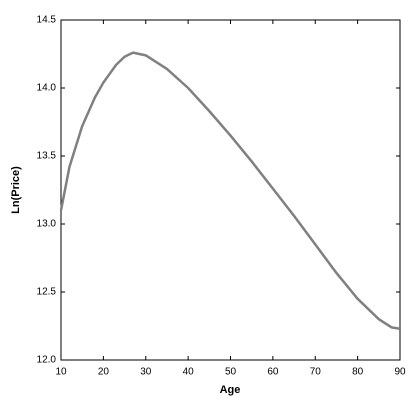  Describe the element at coordinates (47, 20) in the screenshot. I see `y-tick-label: 14.5` at that location.